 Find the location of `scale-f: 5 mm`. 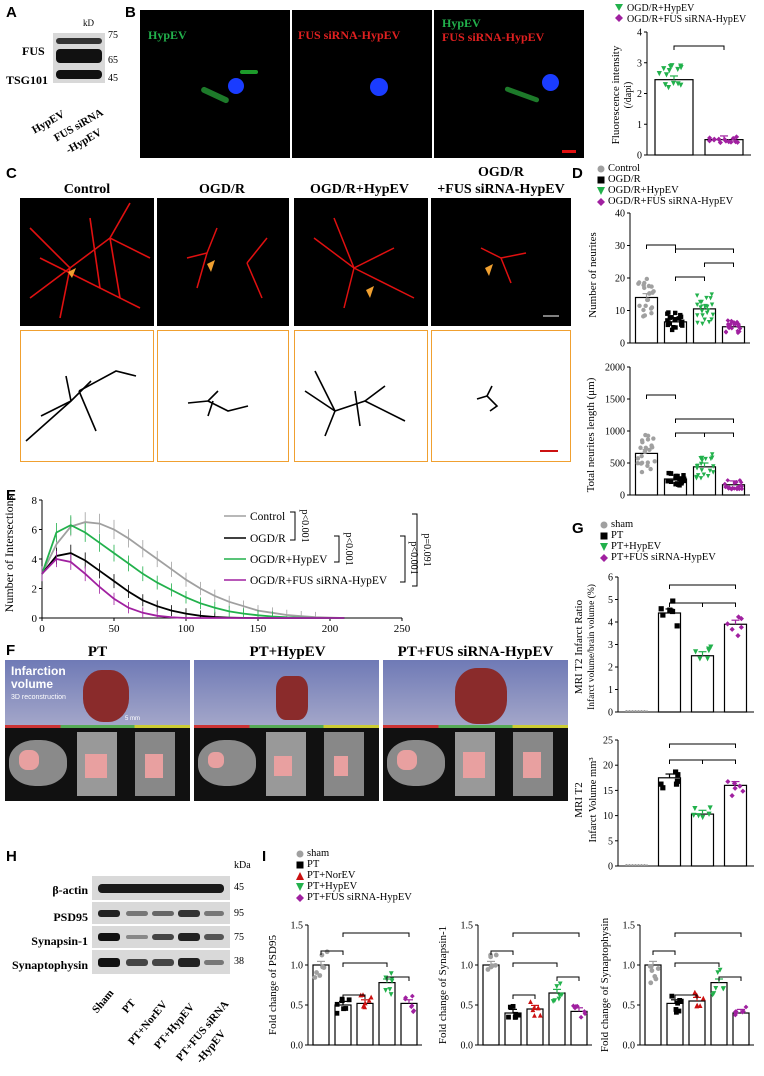

scale-f: 5 mm is located at coordinates (132, 719).